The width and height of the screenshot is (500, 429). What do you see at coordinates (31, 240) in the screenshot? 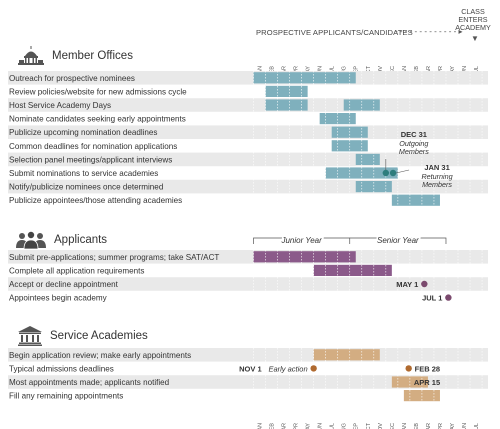
I see `people-group-icon` at bounding box center [31, 240].